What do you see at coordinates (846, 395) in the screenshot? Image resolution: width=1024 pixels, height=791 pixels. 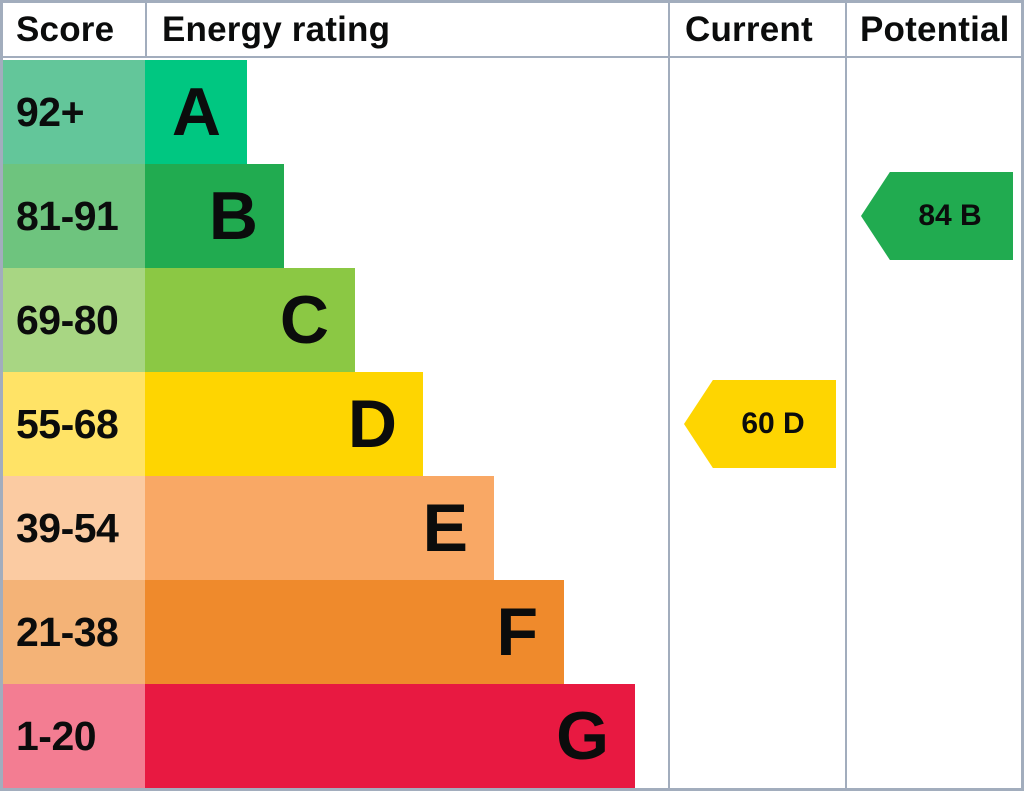 I see `potential-column-divider` at bounding box center [846, 395].